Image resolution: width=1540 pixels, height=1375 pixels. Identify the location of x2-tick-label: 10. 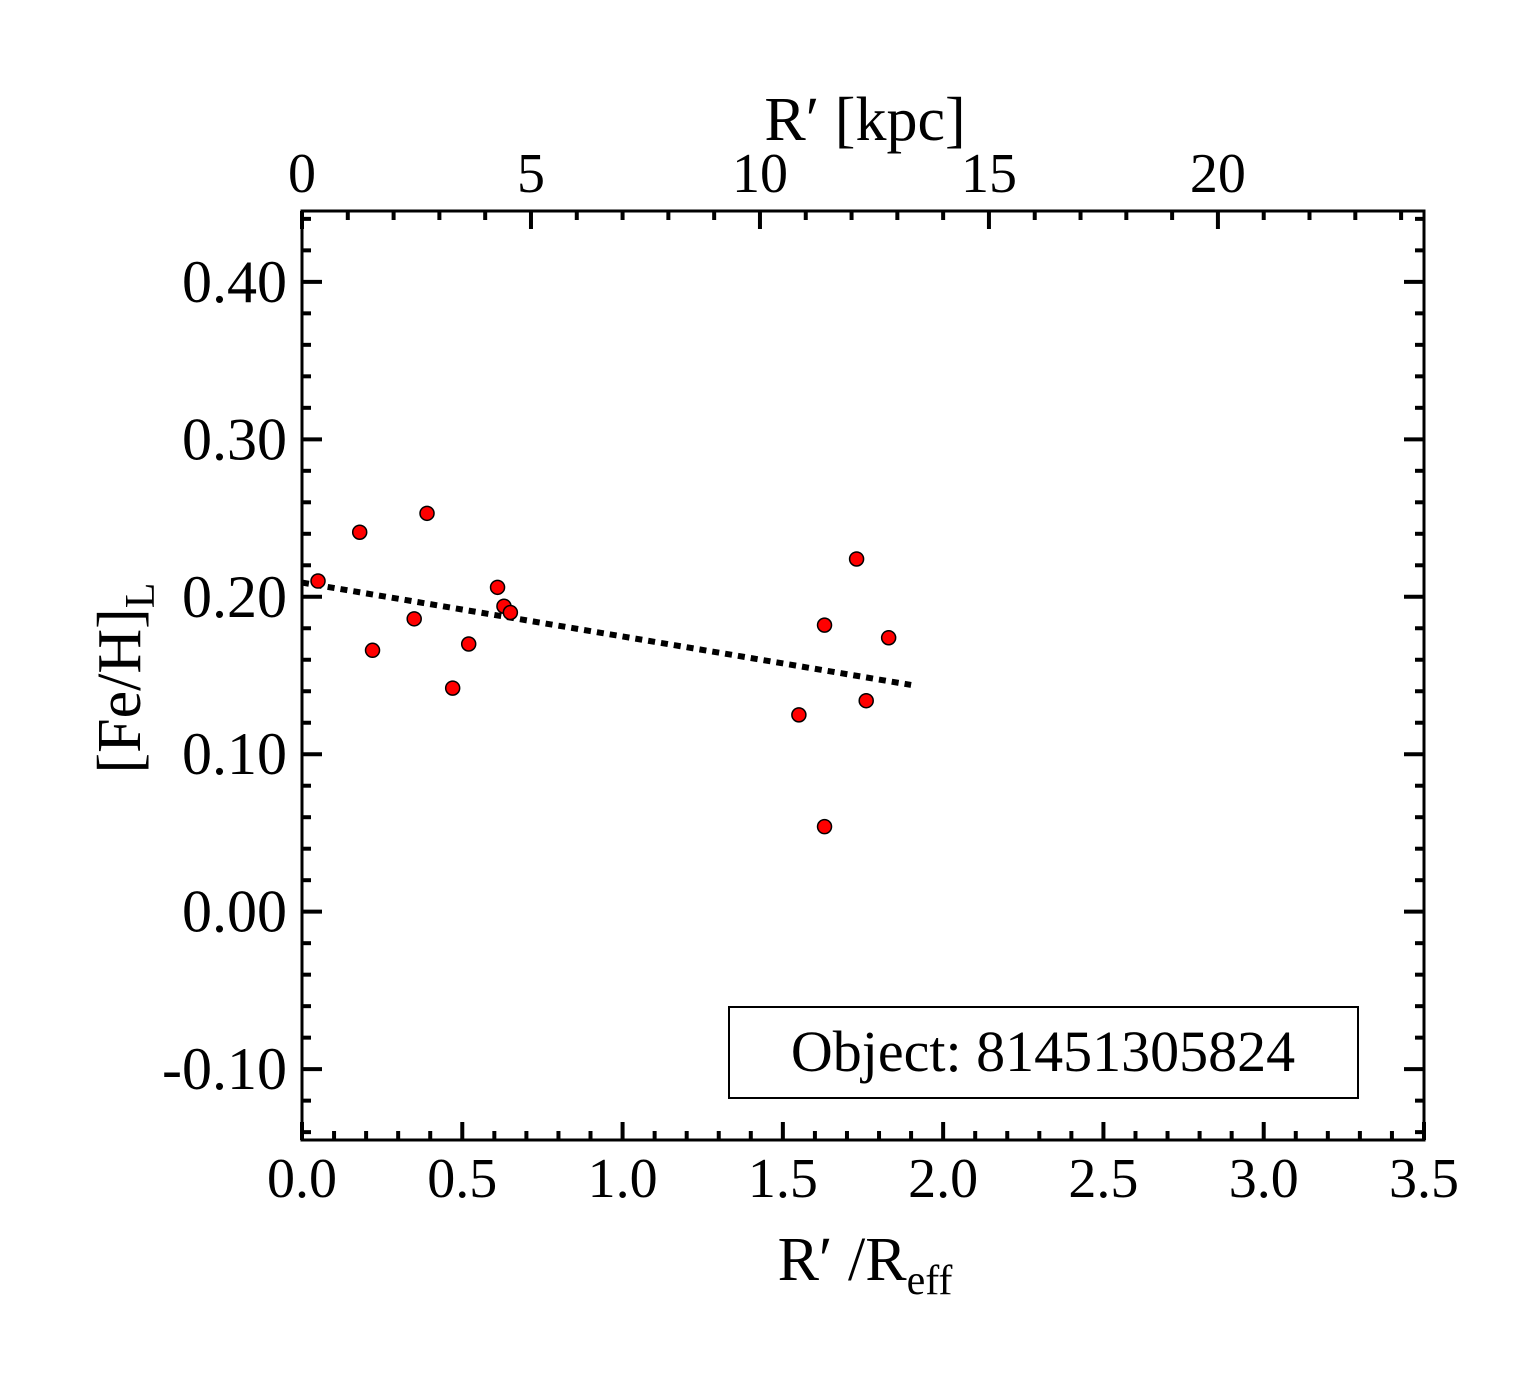
(760, 174).